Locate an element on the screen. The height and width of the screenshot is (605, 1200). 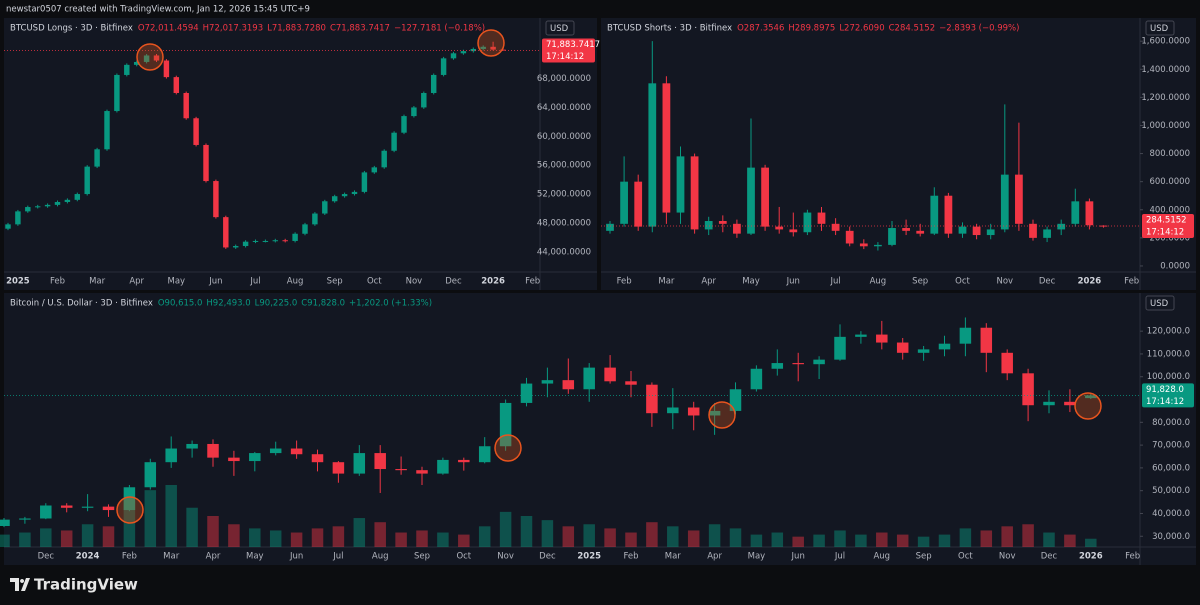
y-tick-label: 56,000.0000 is located at coordinates (564, 166).